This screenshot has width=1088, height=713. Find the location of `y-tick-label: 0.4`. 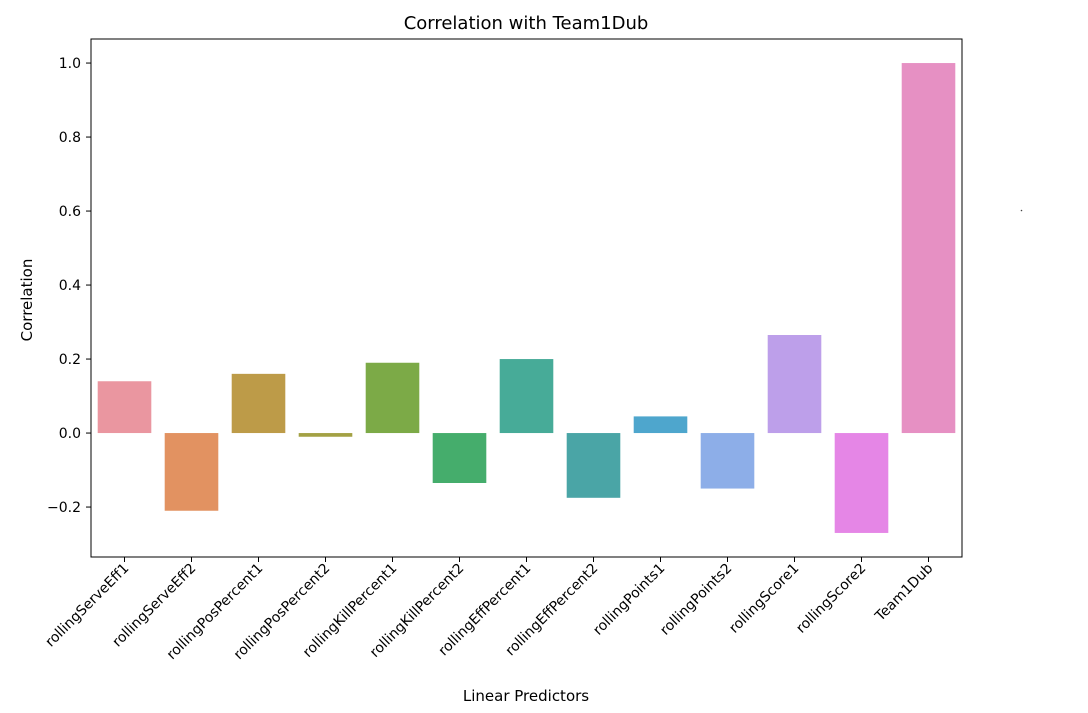

y-tick-label: 0.4 is located at coordinates (70, 286).